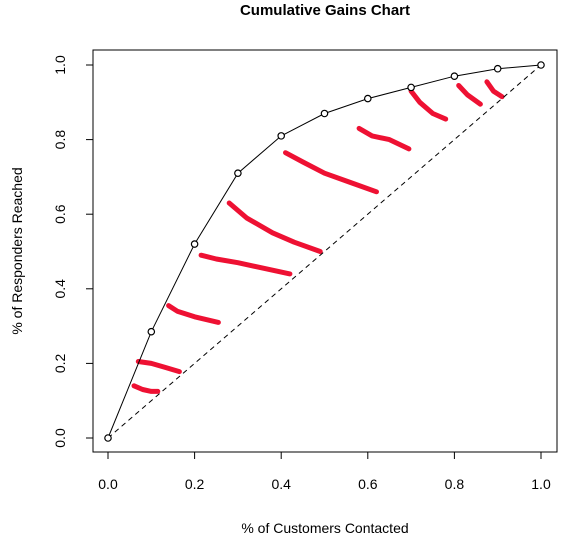  Describe the element at coordinates (73, 251) in the screenshot. I see `y-axis: 0.0 0.2 0.4 0.6 0.8 1.0` at that location.